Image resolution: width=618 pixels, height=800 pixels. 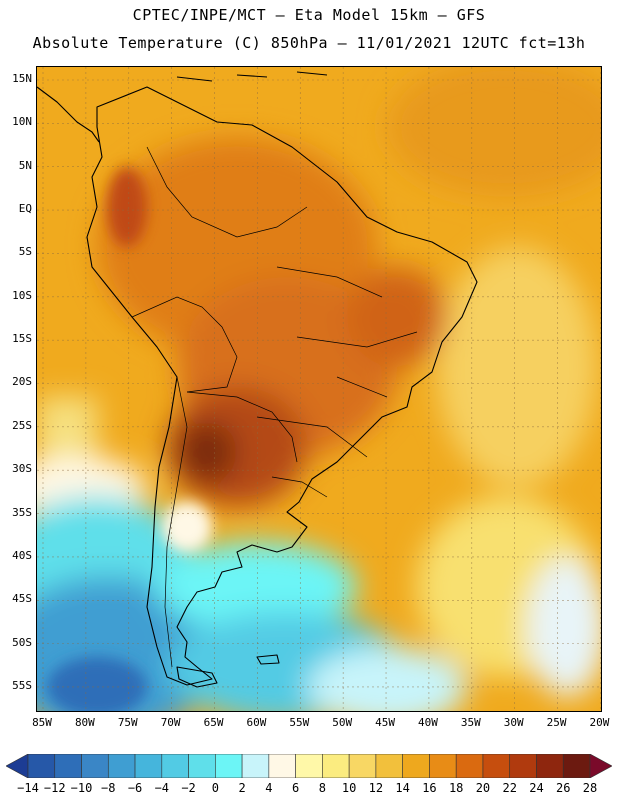 I want to click on caribbean-islands, so click(x=252, y=76).